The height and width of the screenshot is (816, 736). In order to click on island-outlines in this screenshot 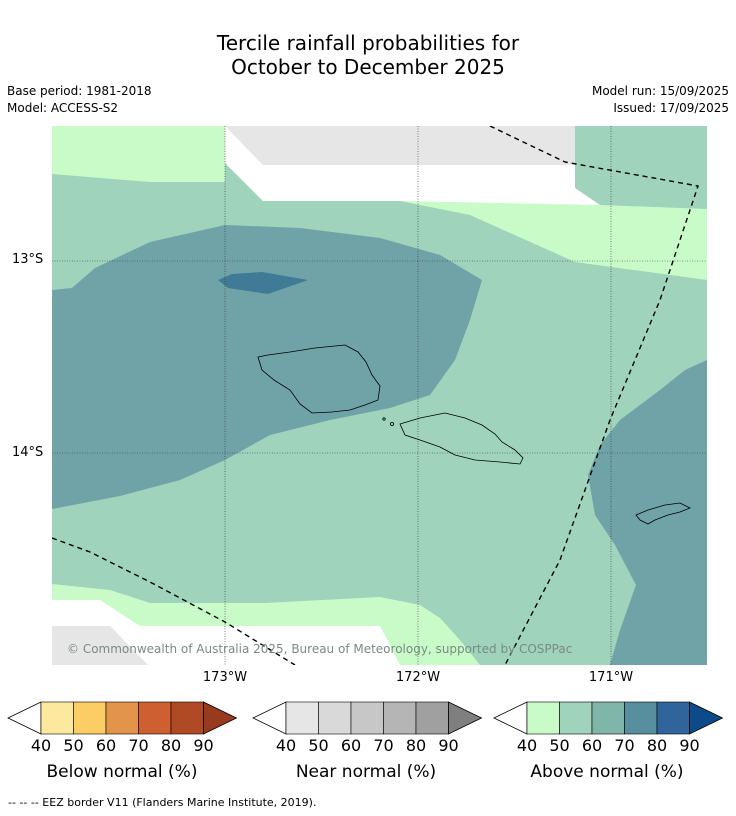, I will do `click(474, 434)`.